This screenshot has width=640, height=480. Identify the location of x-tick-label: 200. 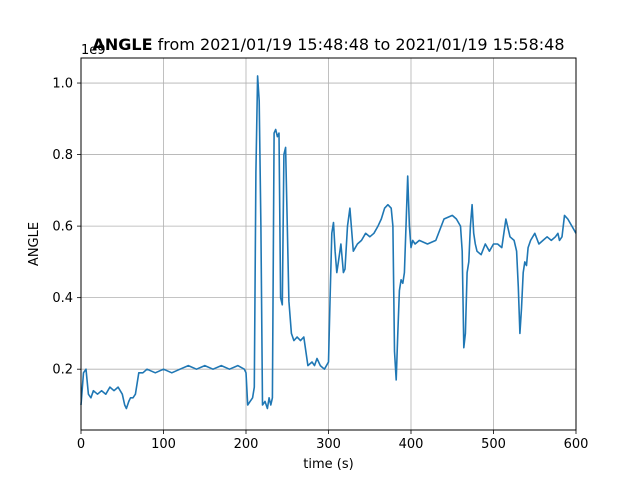
(246, 444).